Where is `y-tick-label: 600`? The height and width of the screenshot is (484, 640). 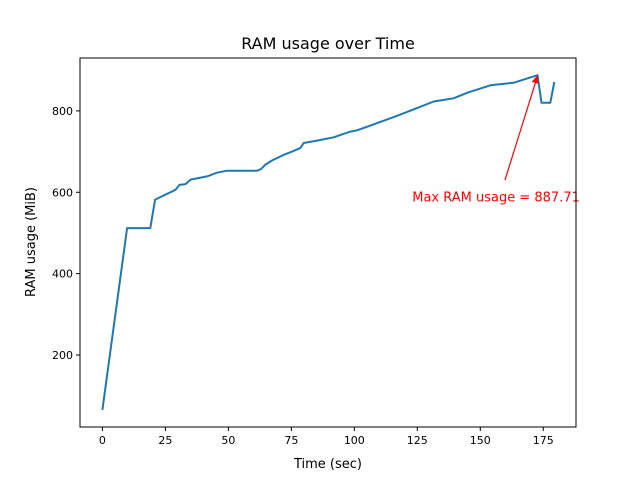 y-tick-label: 600 is located at coordinates (62, 192).